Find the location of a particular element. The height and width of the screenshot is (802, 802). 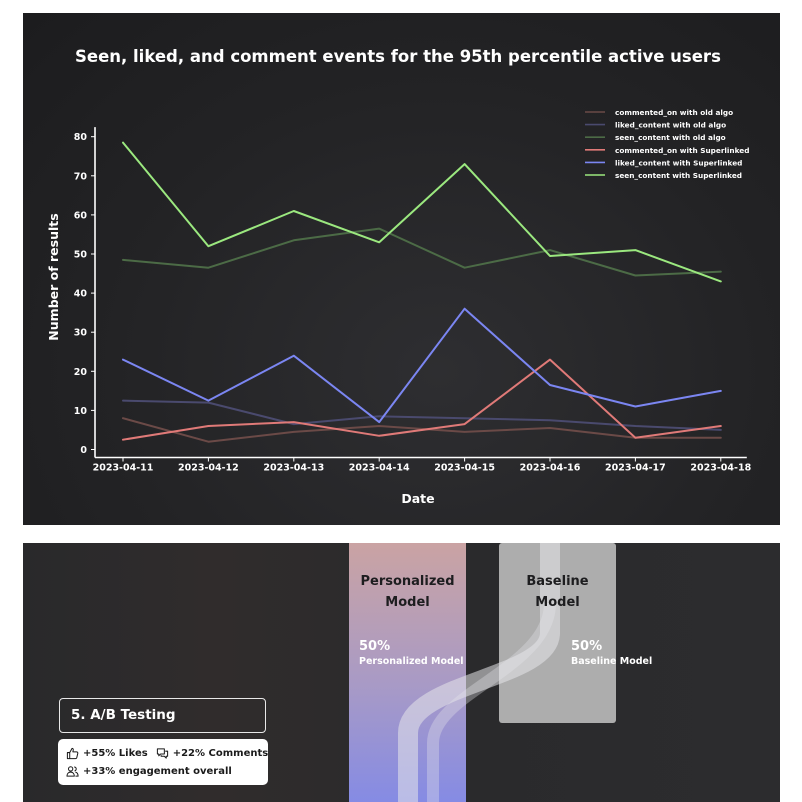

personalized-share: 50% Personalized Model is located at coordinates (411, 653).